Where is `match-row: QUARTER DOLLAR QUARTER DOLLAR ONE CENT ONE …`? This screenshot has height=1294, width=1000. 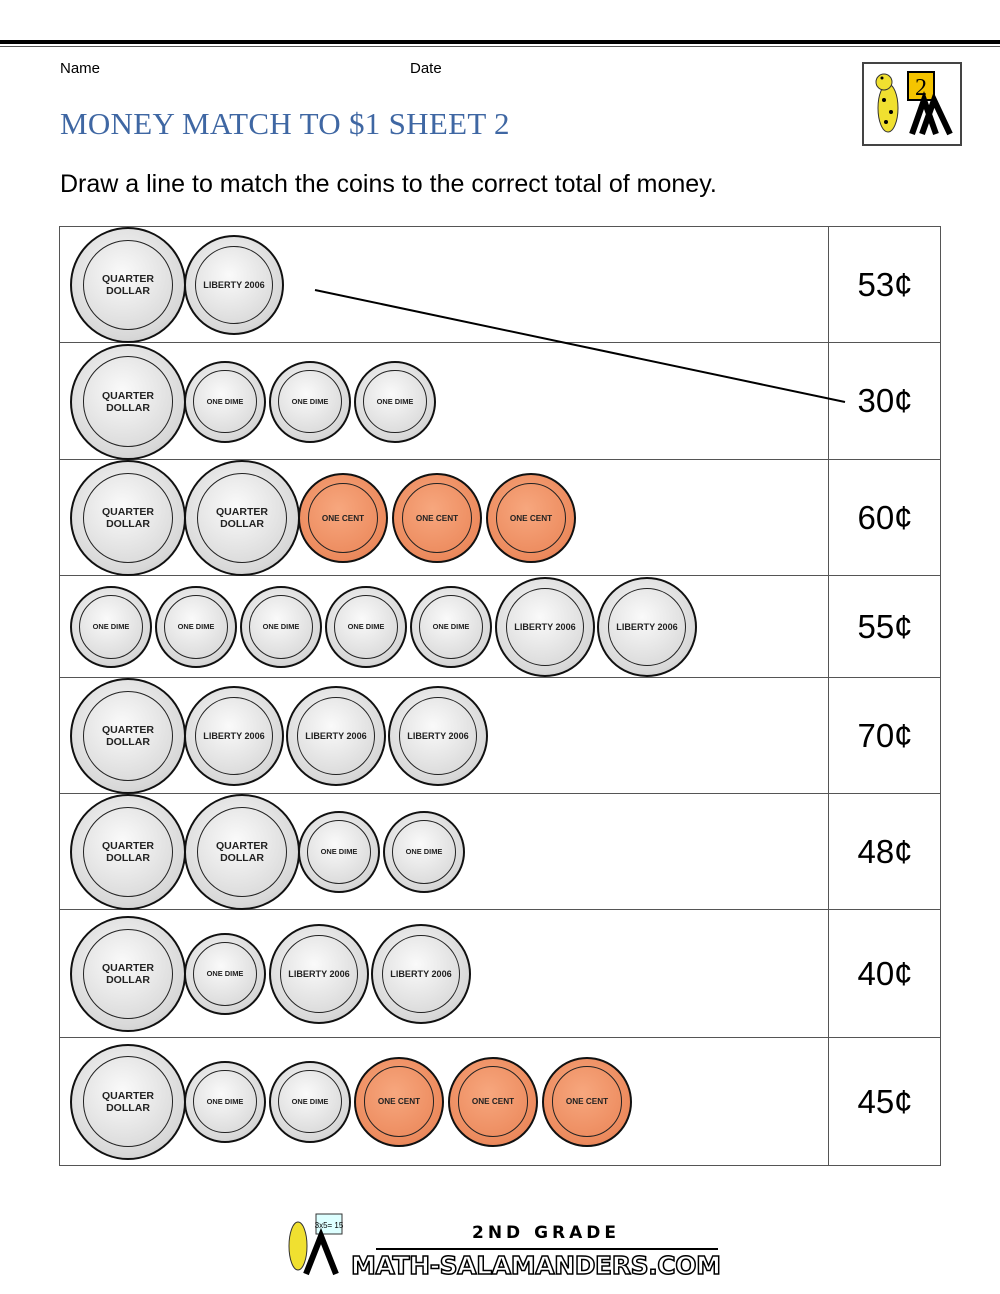 match-row: QUARTER DOLLAR QUARTER DOLLAR ONE CENT ONE … is located at coordinates (500, 518).